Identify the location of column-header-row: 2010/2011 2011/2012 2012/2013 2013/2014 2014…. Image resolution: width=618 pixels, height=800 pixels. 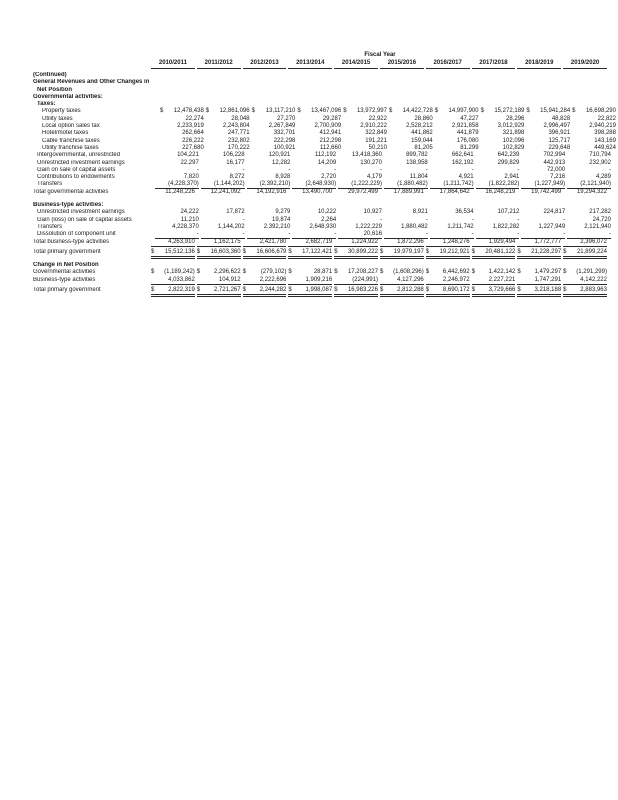
(322, 64).